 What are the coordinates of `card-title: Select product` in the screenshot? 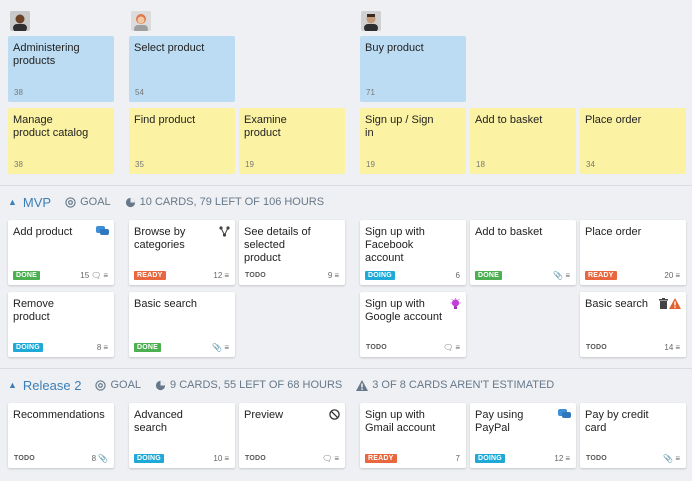 It's located at (169, 48).